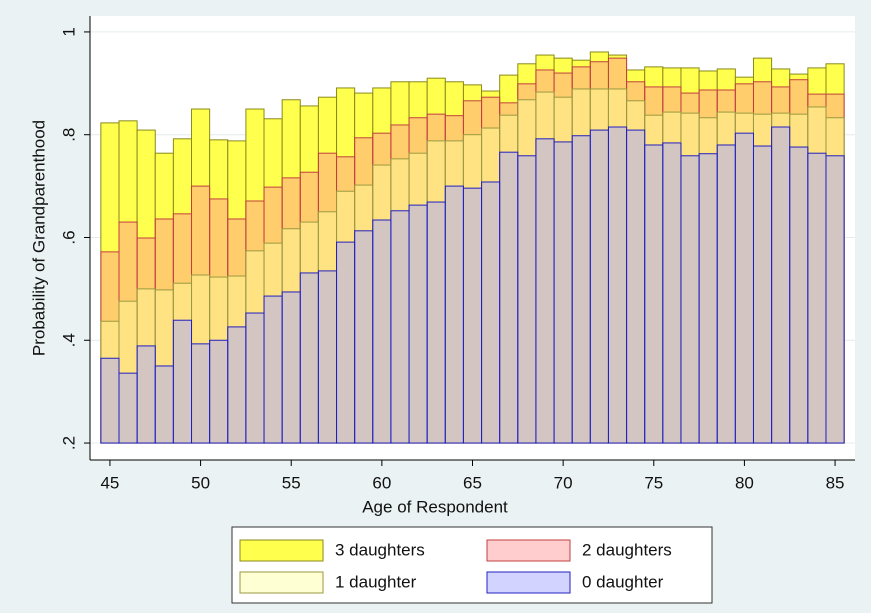 Image resolution: width=871 pixels, height=613 pixels. Describe the element at coordinates (109, 482) in the screenshot. I see `x-tick-label: 45` at that location.